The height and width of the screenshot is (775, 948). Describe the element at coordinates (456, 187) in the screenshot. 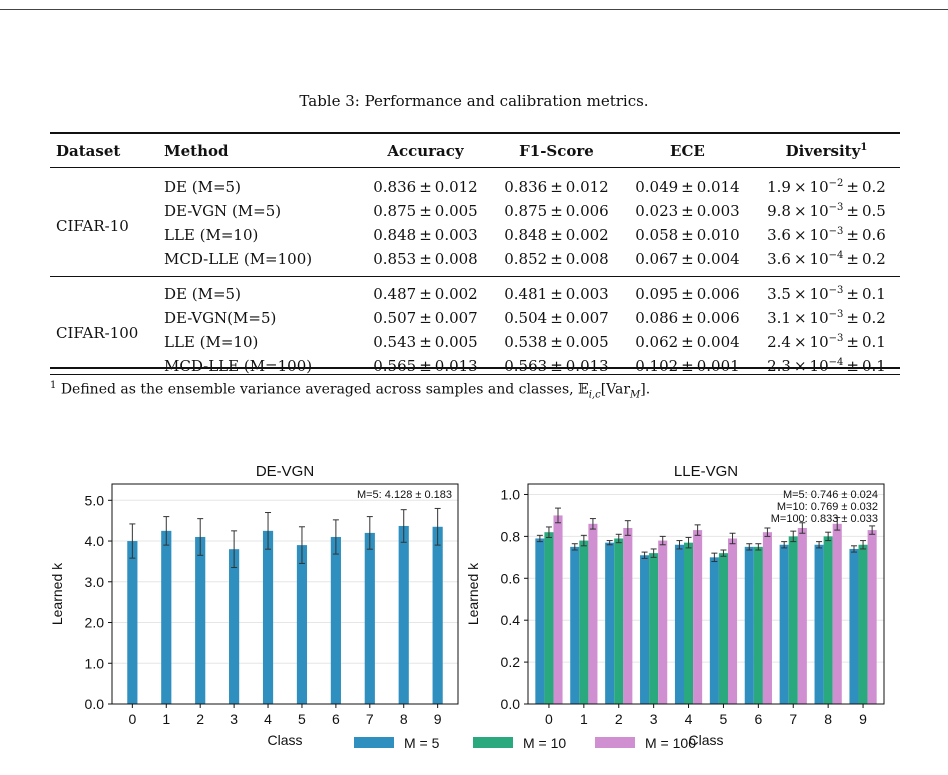

I see `acc-sd: 0.012` at that location.